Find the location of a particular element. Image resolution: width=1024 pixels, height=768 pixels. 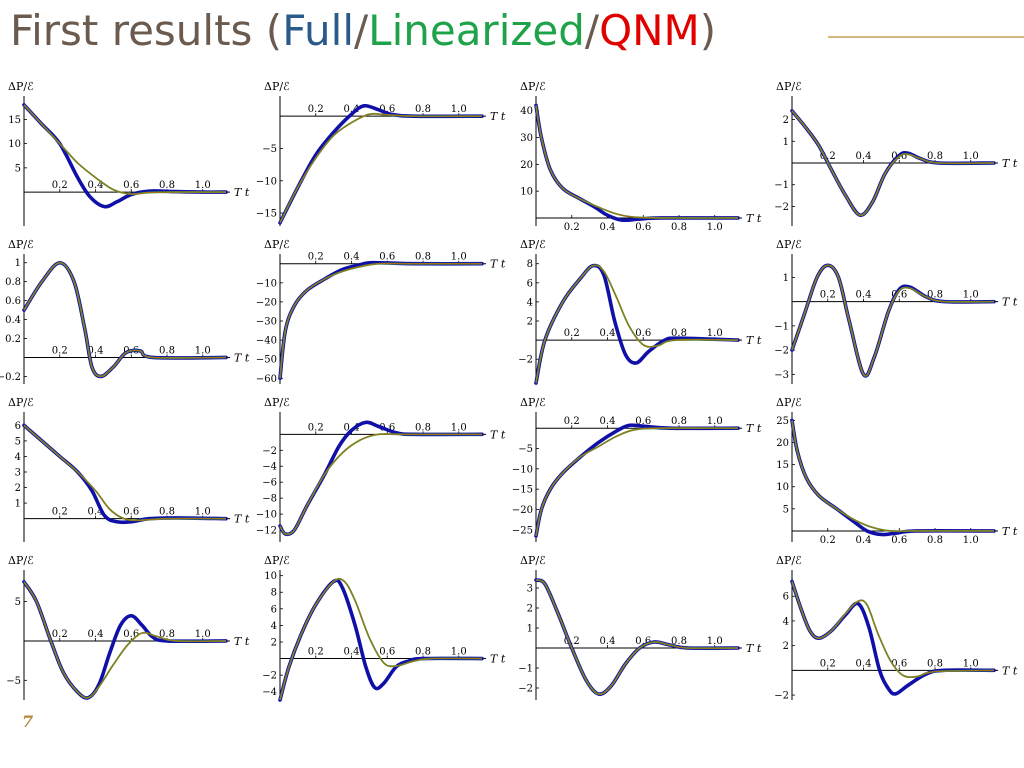

title-sep-2: / is located at coordinates (592, 30).